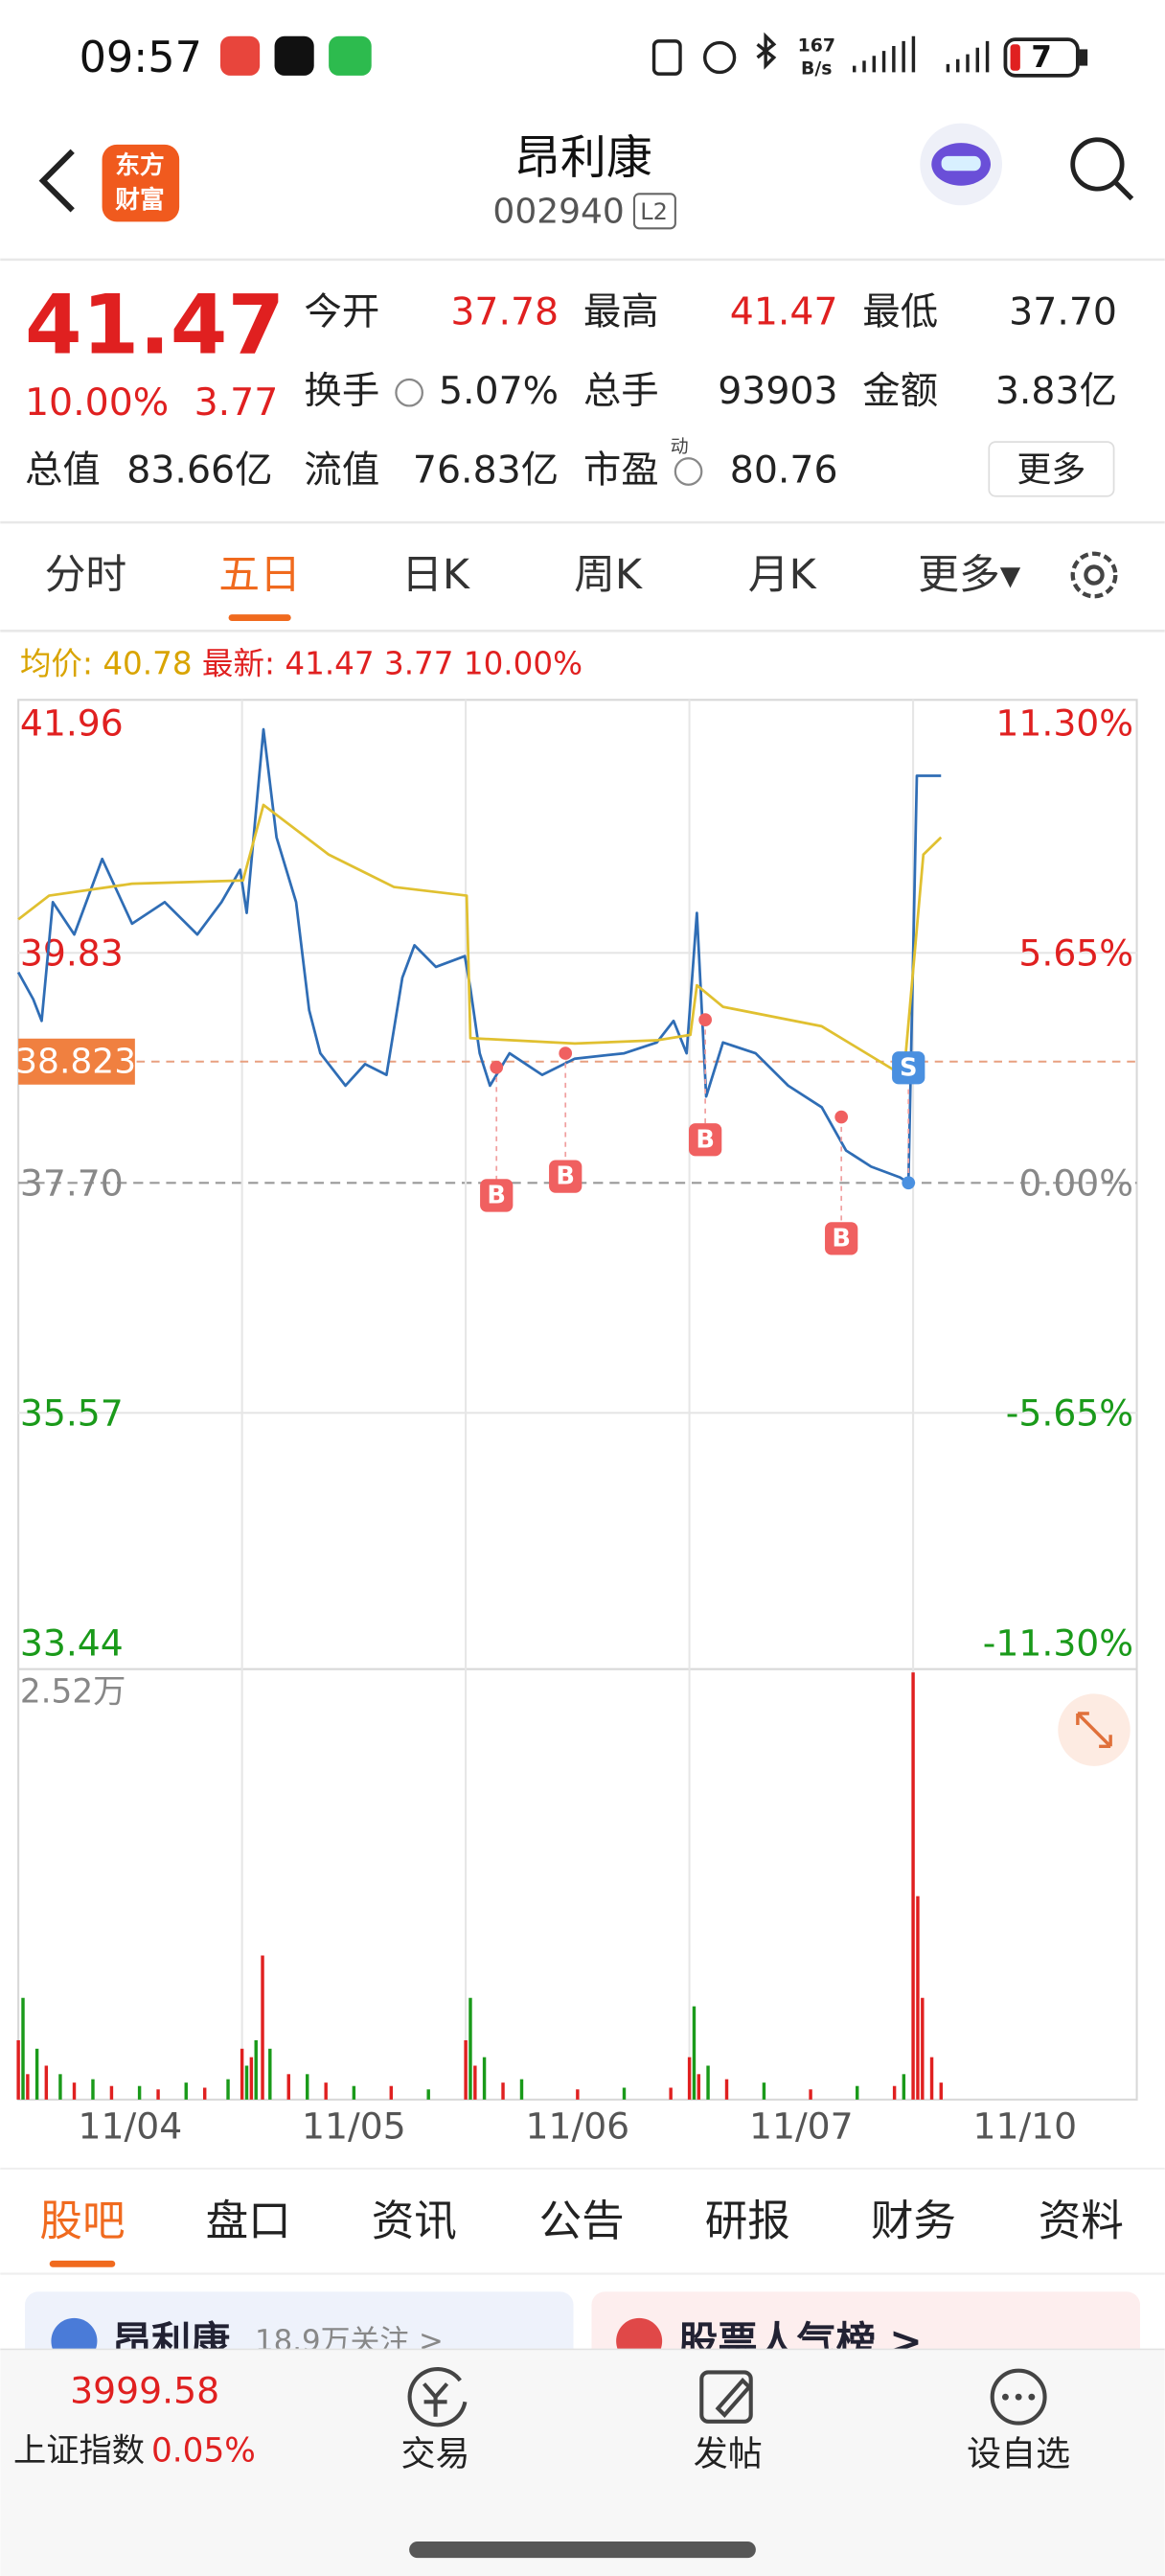  What do you see at coordinates (72, 953) in the screenshot?
I see `y-tick-label: 39.83` at bounding box center [72, 953].